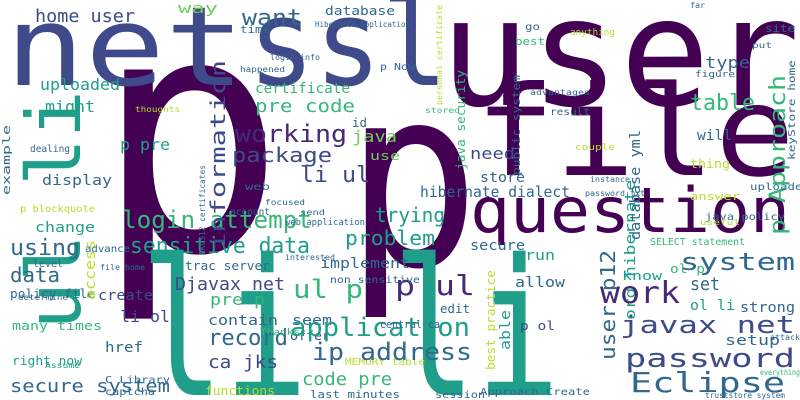  Describe the element at coordinates (227, 266) in the screenshot. I see `word: trac server` at that location.